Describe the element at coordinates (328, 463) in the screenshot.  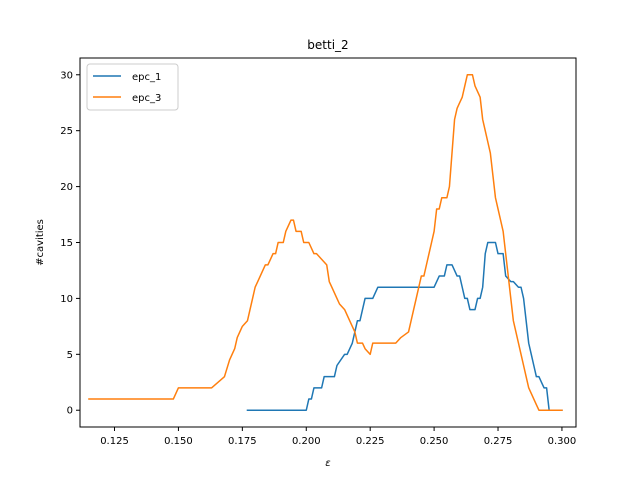
I see `x-axis-label: ε` at that location.